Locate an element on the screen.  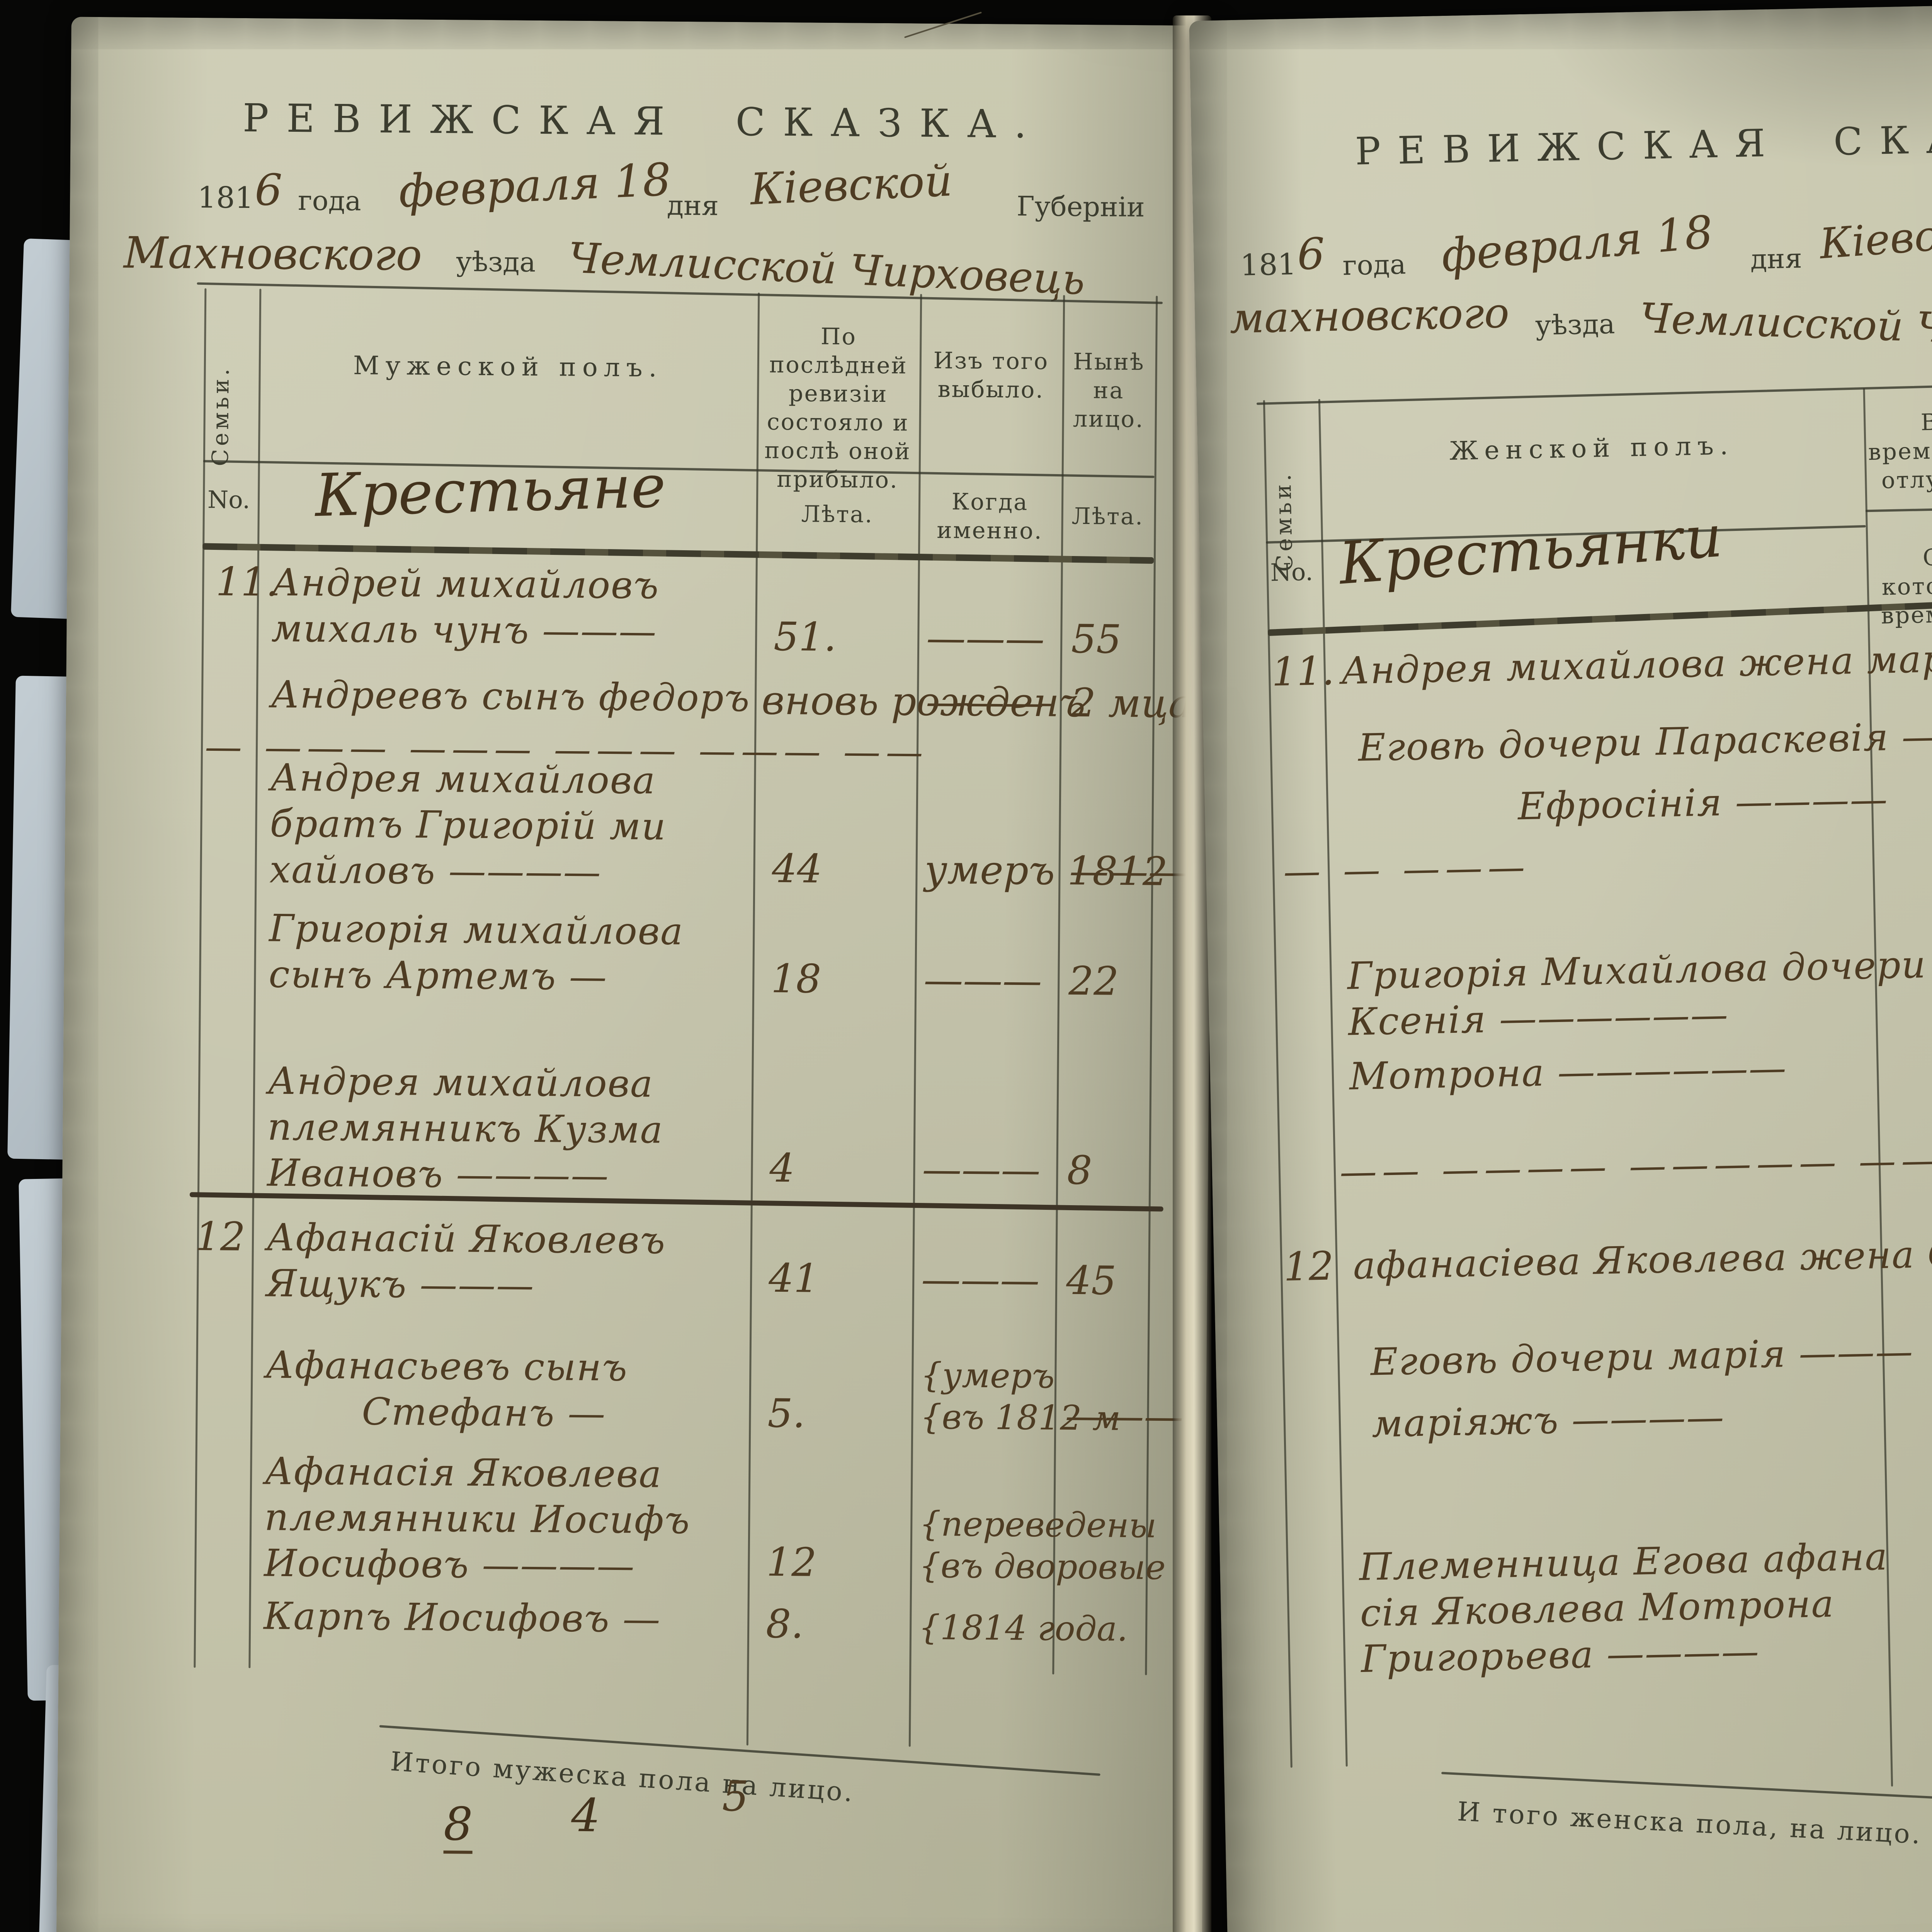
sub-away-header: Съ котораго времяни. is located at coordinates (1907, 586).